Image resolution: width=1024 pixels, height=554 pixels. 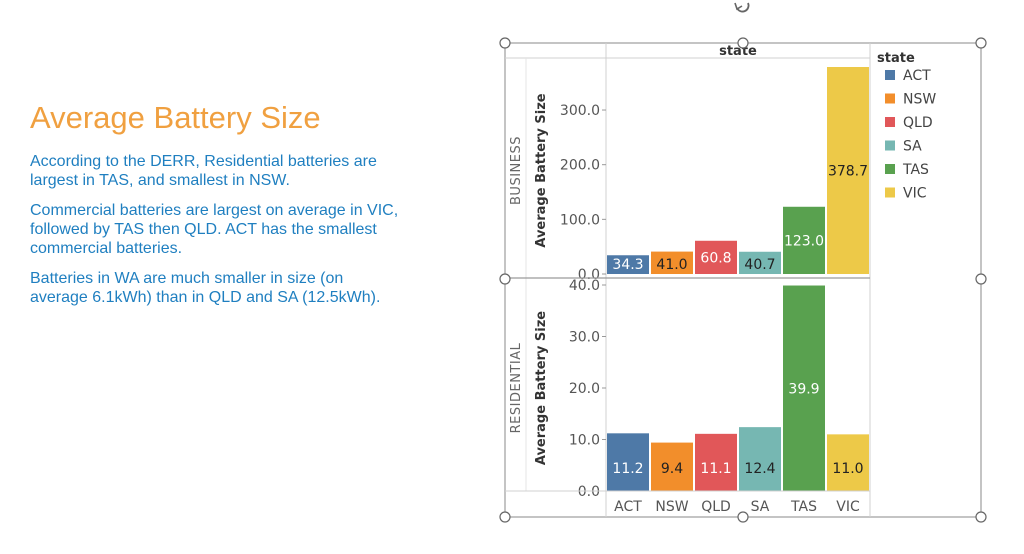 What do you see at coordinates (759, 265) in the screenshot?
I see `data-label-sa: 40.7` at bounding box center [759, 265].